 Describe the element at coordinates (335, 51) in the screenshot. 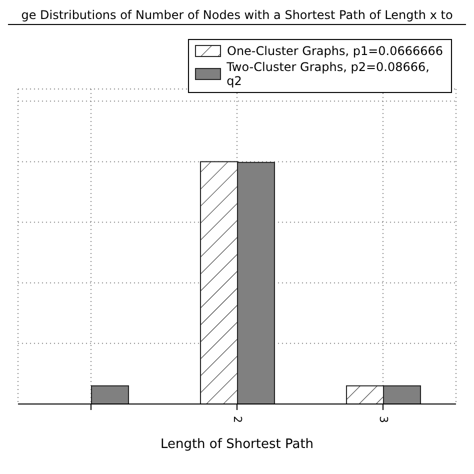

I see `legend-label: One-Cluster Graphs, p1=0.0666666` at that location.